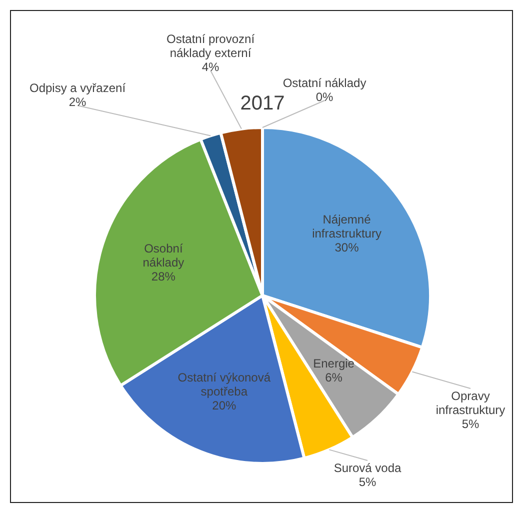  What do you see at coordinates (368, 467) in the screenshot?
I see `slice-label: Surová voda` at bounding box center [368, 467].